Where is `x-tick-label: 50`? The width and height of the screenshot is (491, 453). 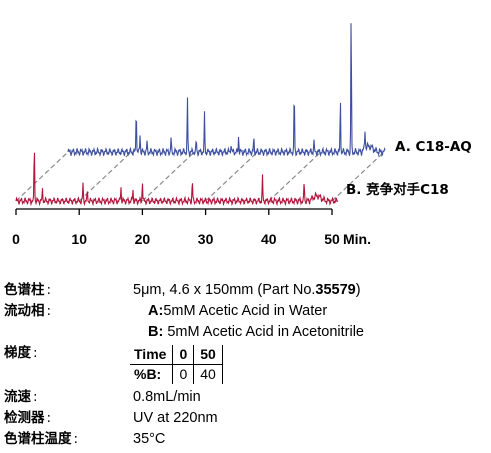 x-tick-label: 50 is located at coordinates (332, 239).